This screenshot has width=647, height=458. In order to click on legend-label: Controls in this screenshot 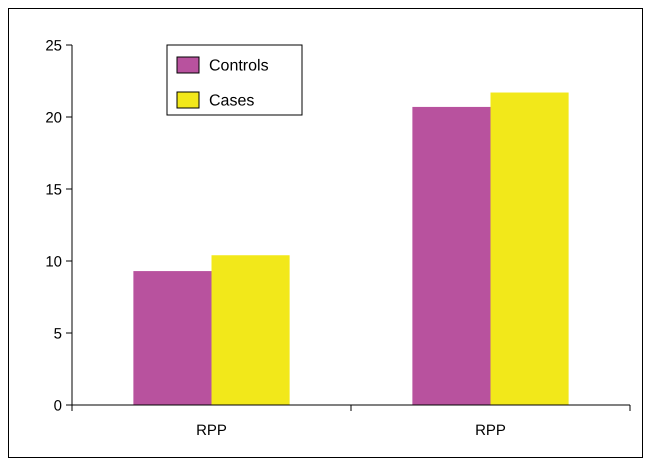, I will do `click(239, 66)`.